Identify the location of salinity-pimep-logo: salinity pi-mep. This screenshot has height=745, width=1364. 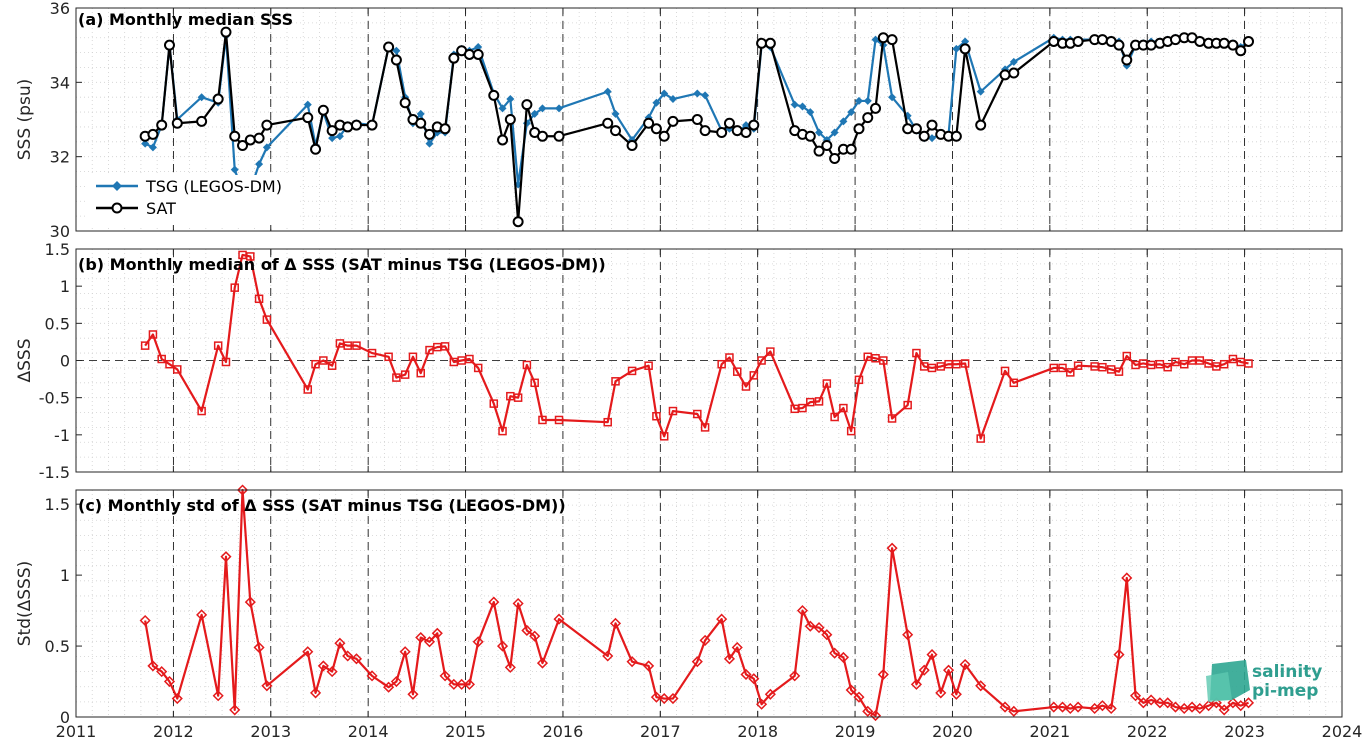
(1264, 681).